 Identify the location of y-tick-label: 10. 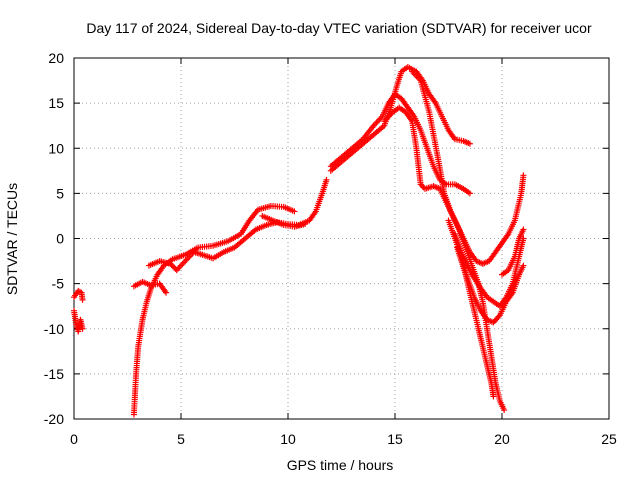
(56, 148).